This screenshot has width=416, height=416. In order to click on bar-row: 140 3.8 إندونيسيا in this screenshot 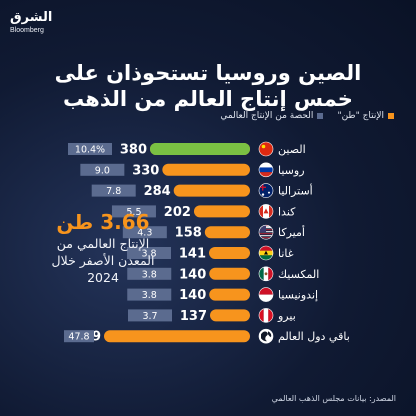, I will do `click(222, 295)`.